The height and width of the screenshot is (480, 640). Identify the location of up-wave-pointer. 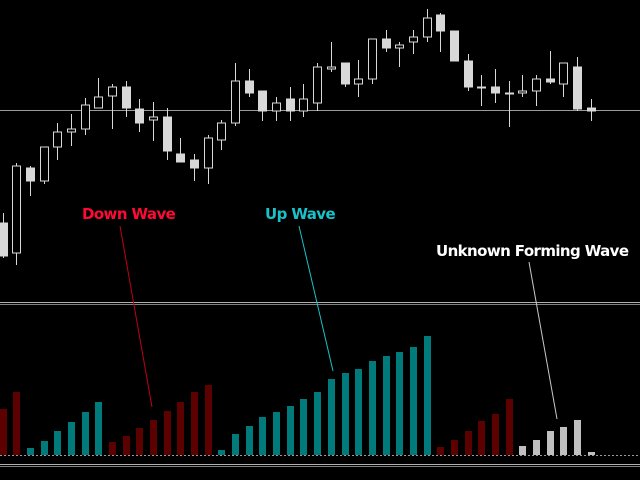
(316, 298).